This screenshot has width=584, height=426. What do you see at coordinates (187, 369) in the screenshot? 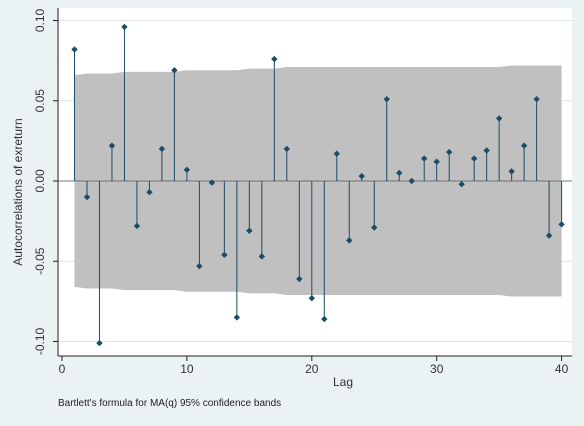
I see `x-tick-label: 10` at bounding box center [187, 369].